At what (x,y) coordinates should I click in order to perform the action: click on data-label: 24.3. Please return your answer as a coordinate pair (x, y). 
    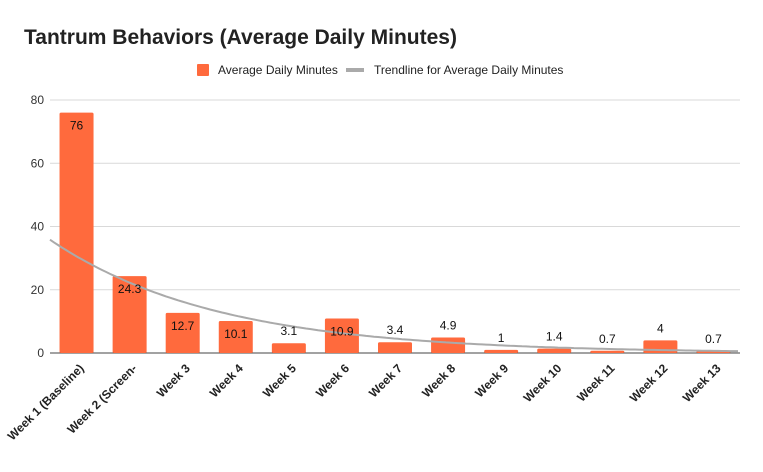
    Looking at the image, I should click on (130, 289).